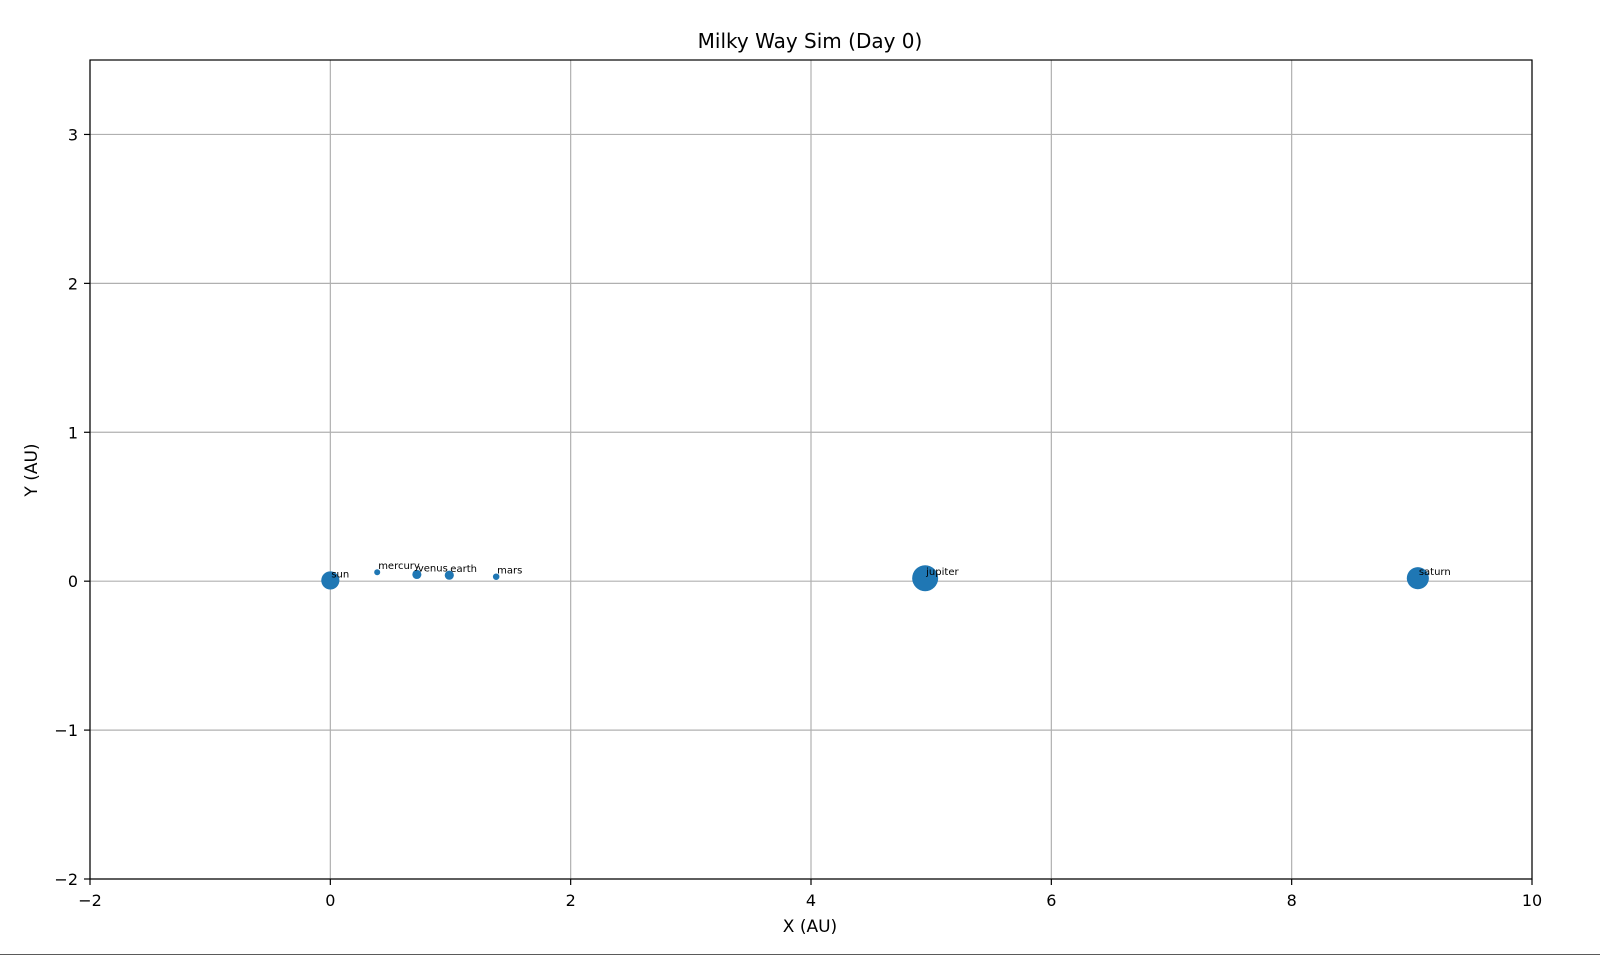  Describe the element at coordinates (66, 730) in the screenshot. I see `y-tick-label: −1` at that location.